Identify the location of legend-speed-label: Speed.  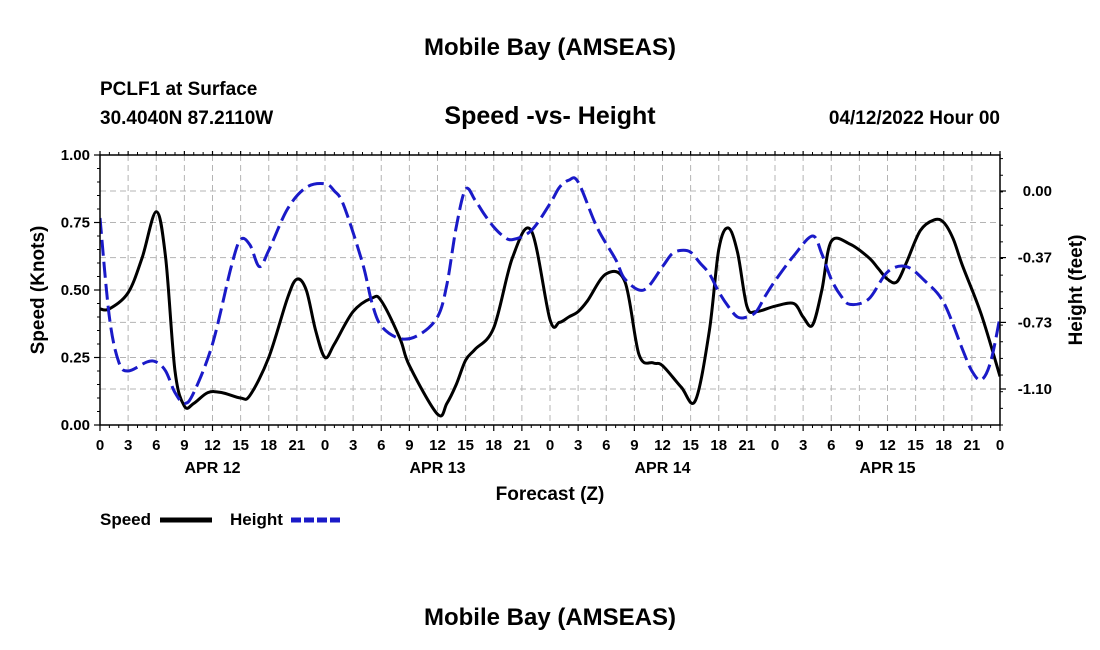
(125, 519).